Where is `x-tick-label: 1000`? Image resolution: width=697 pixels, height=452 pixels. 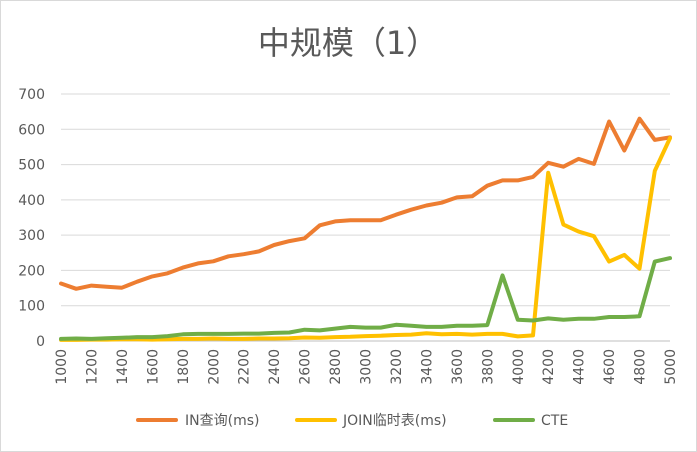
x-tick-label: 1000 is located at coordinates (62, 367).